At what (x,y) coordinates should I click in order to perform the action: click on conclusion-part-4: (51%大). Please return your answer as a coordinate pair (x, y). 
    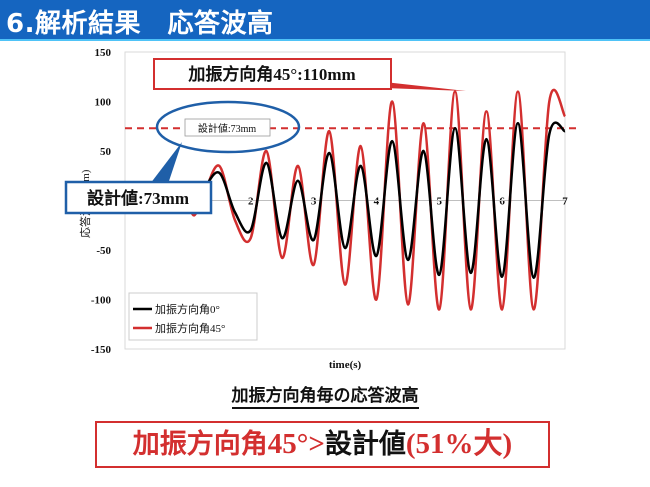
    Looking at the image, I should click on (459, 444).